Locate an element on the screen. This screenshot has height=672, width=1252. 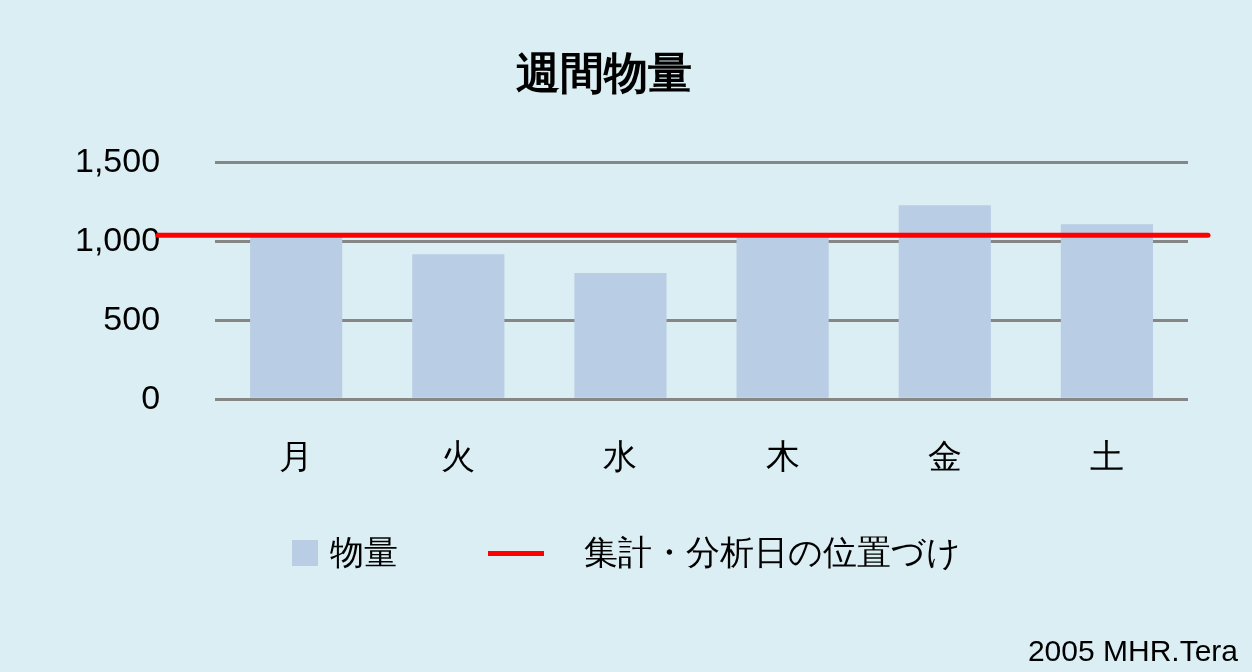
legend-label: 物量 is located at coordinates (363, 552).